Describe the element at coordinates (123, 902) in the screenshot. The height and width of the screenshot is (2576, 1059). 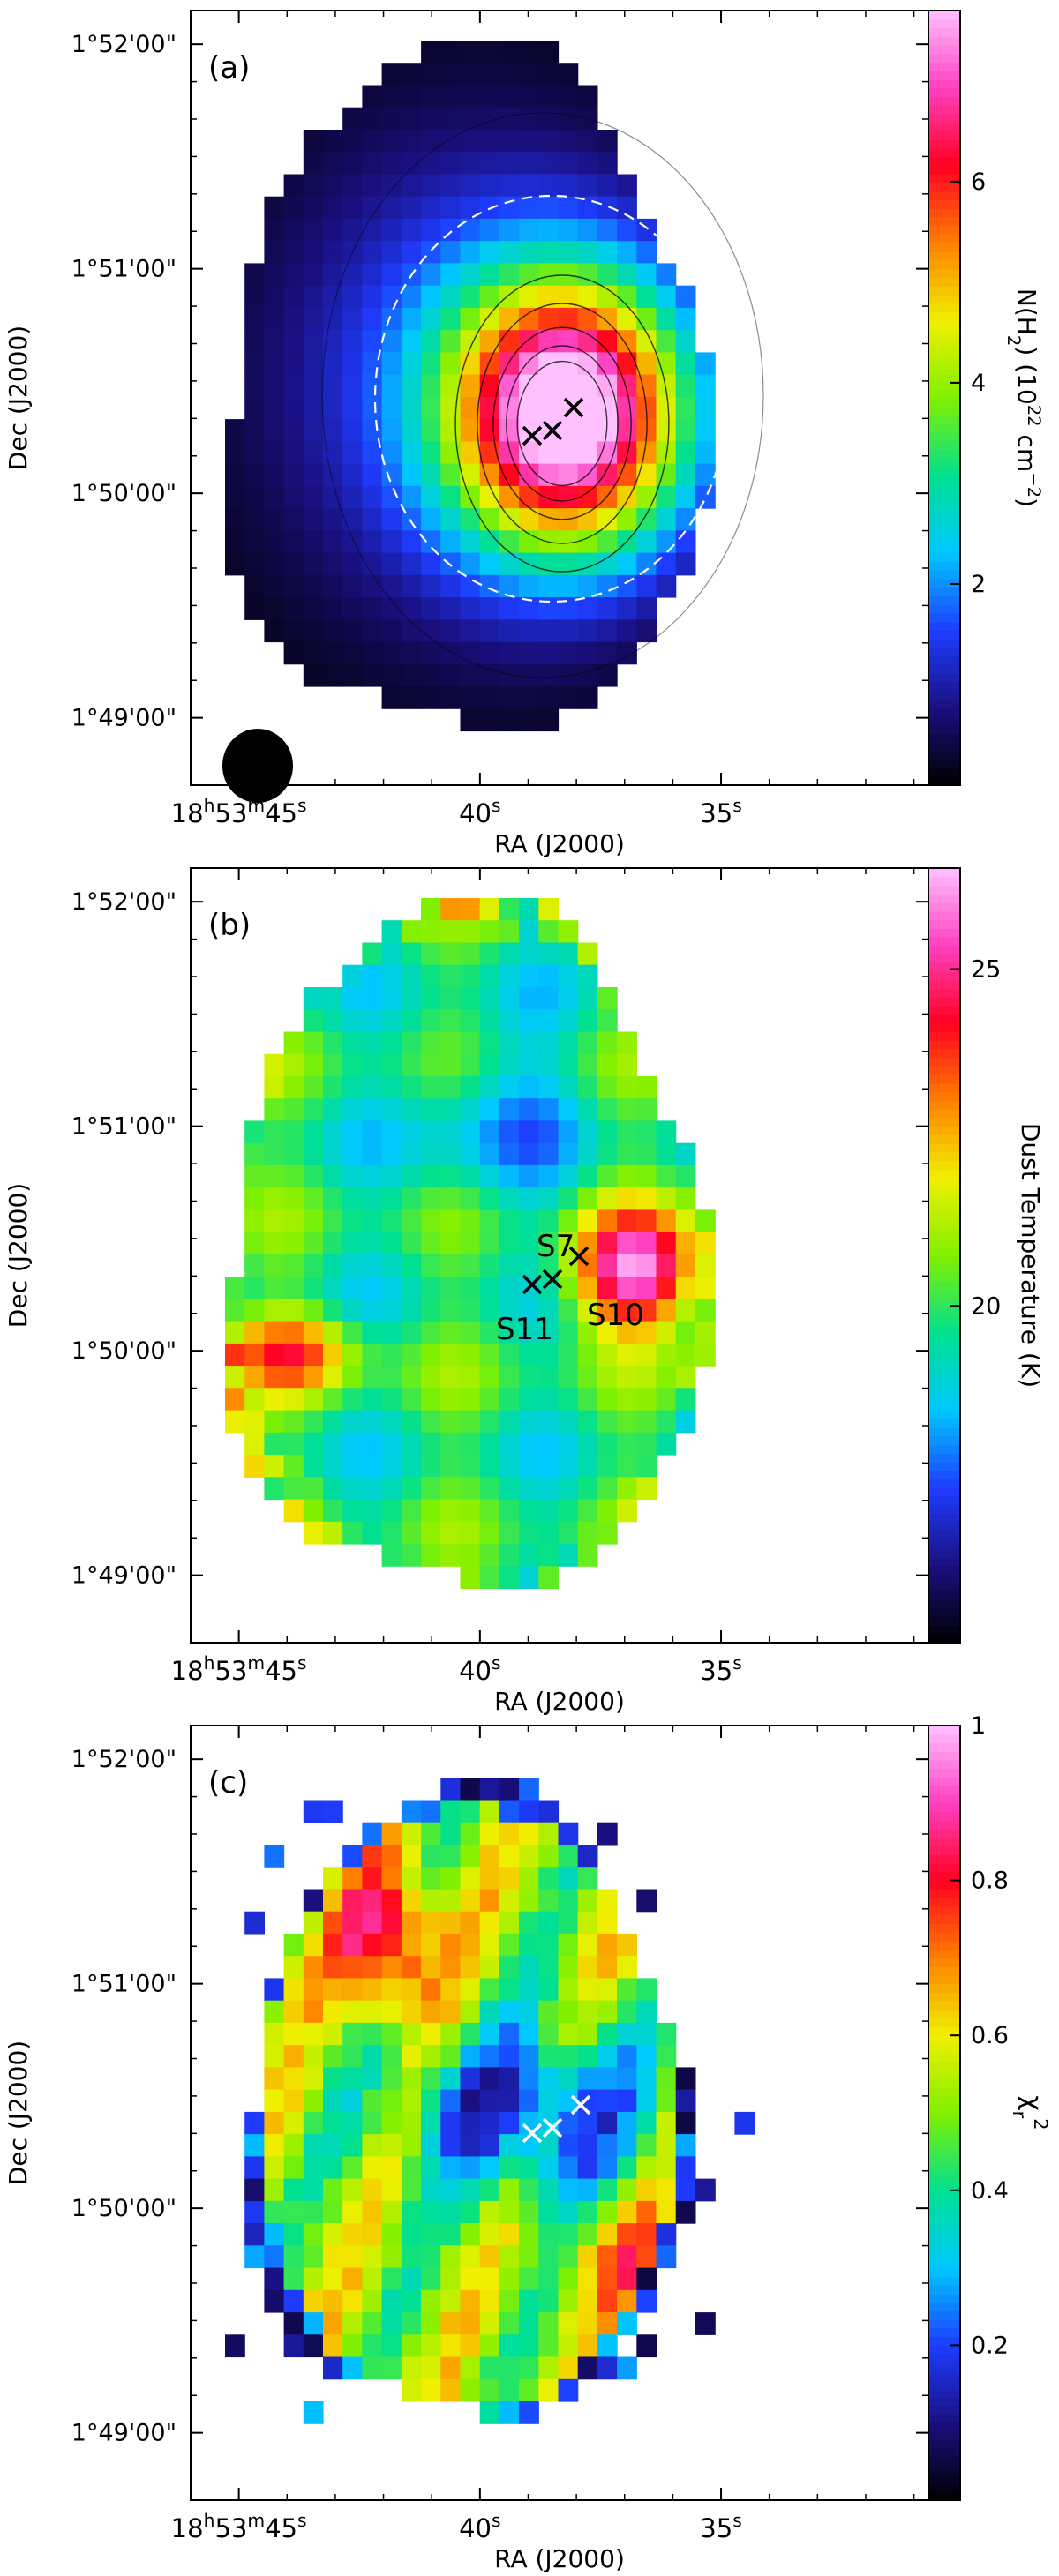
I see `y-tick-label: 1°52'00"` at that location.